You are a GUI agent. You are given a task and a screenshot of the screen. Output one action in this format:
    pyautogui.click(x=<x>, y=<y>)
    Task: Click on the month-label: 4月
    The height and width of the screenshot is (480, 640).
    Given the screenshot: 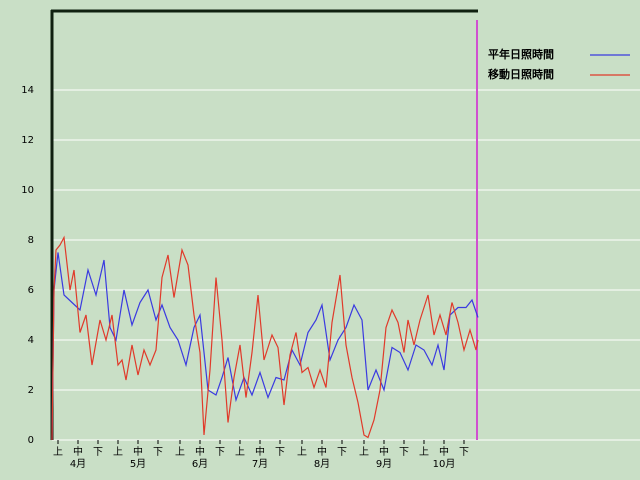 What is the action you would take?
    pyautogui.click(x=78, y=464)
    